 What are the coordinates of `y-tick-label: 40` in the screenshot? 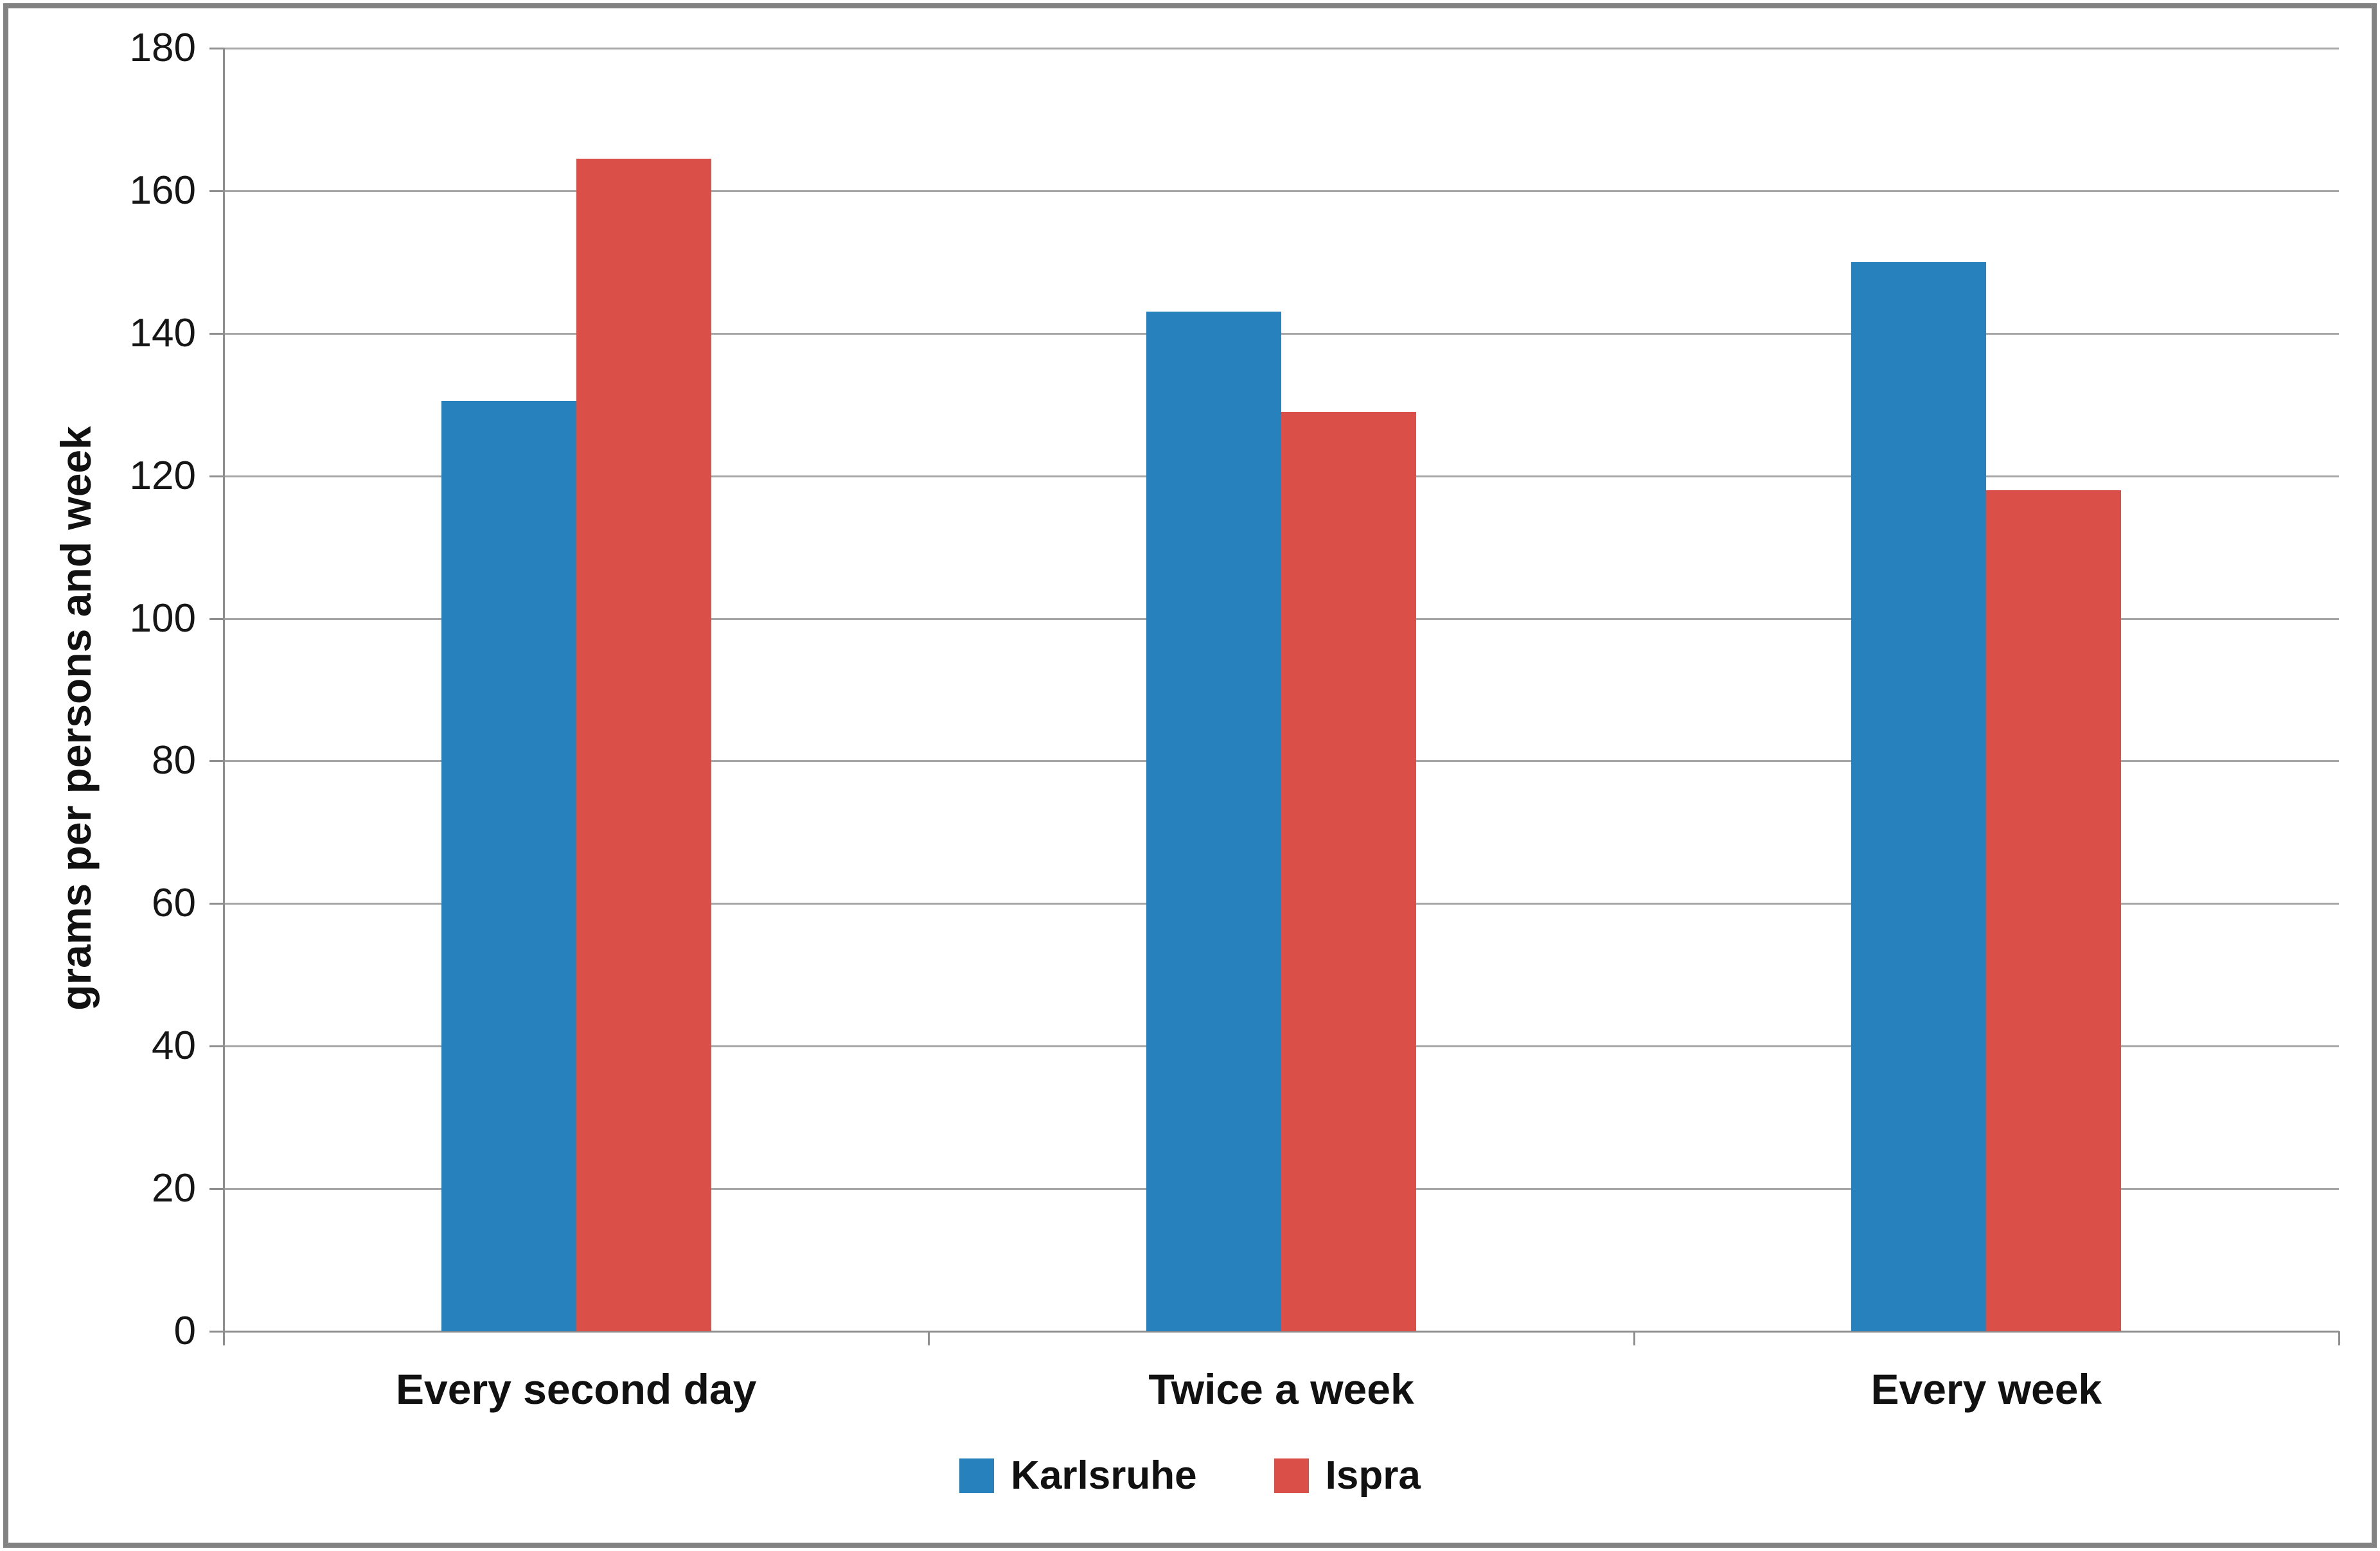 It's located at (174, 1046).